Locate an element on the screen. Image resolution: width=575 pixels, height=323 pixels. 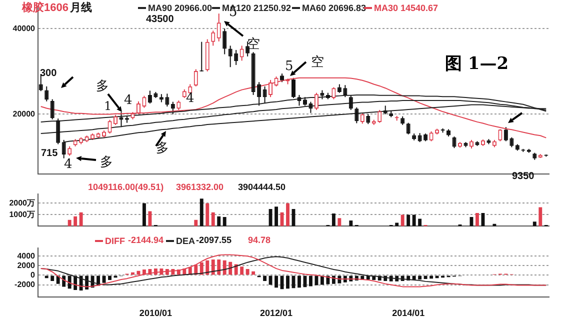
legend-label: DEA is located at coordinates (186, 241).